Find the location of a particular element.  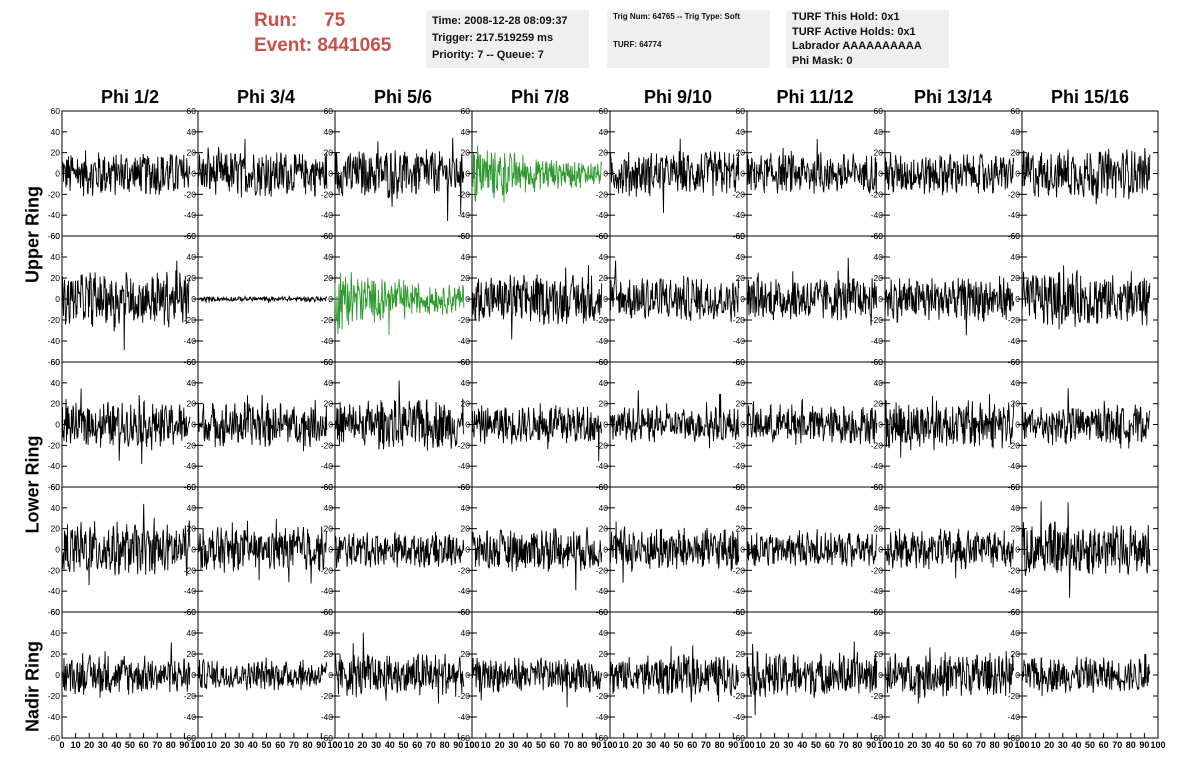

x-tick-label: 0 is located at coordinates (609, 745).